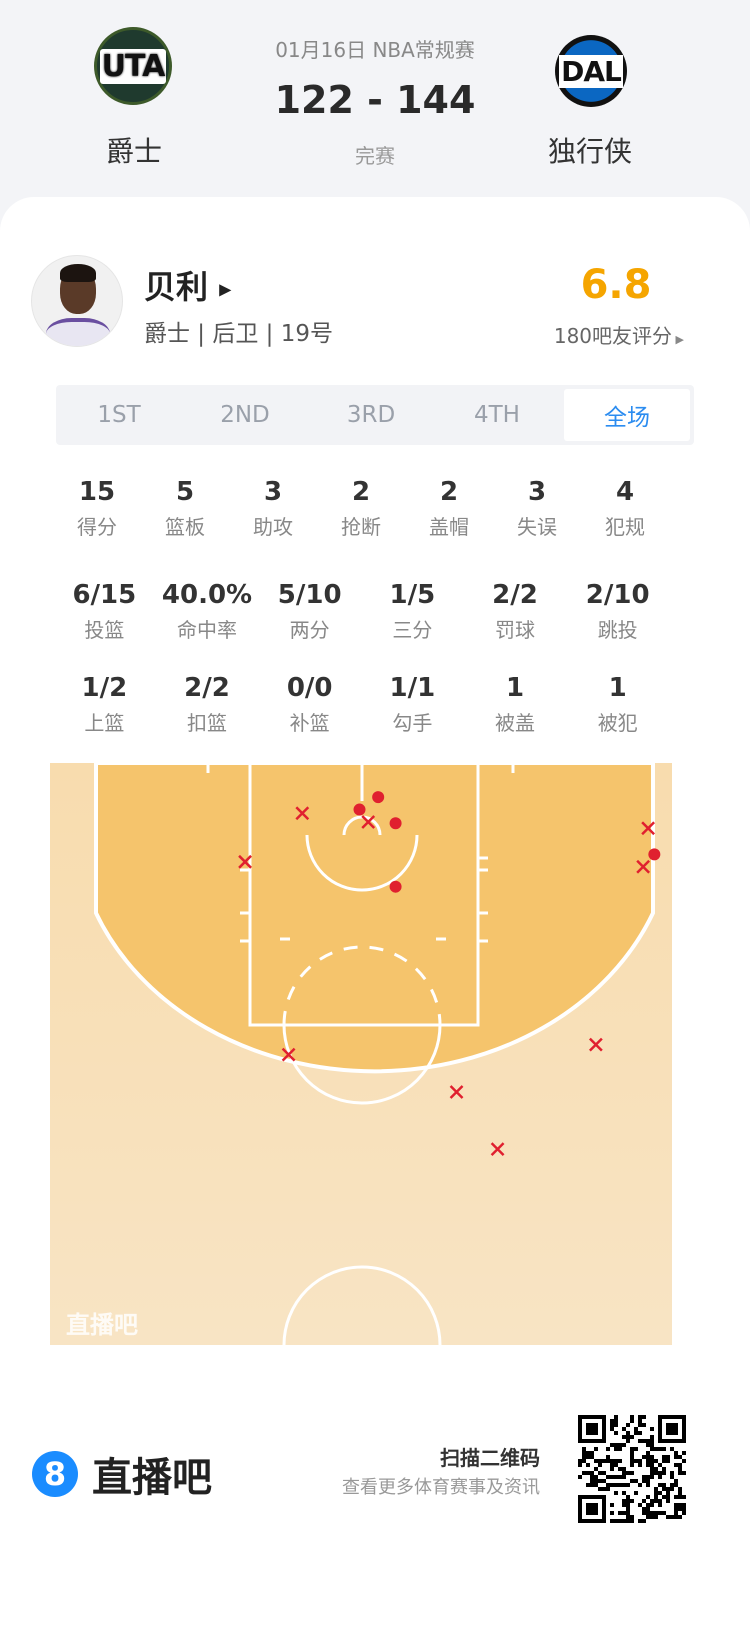 This screenshot has height=1629, width=750. I want to click on three-point-area, so click(374, 918).